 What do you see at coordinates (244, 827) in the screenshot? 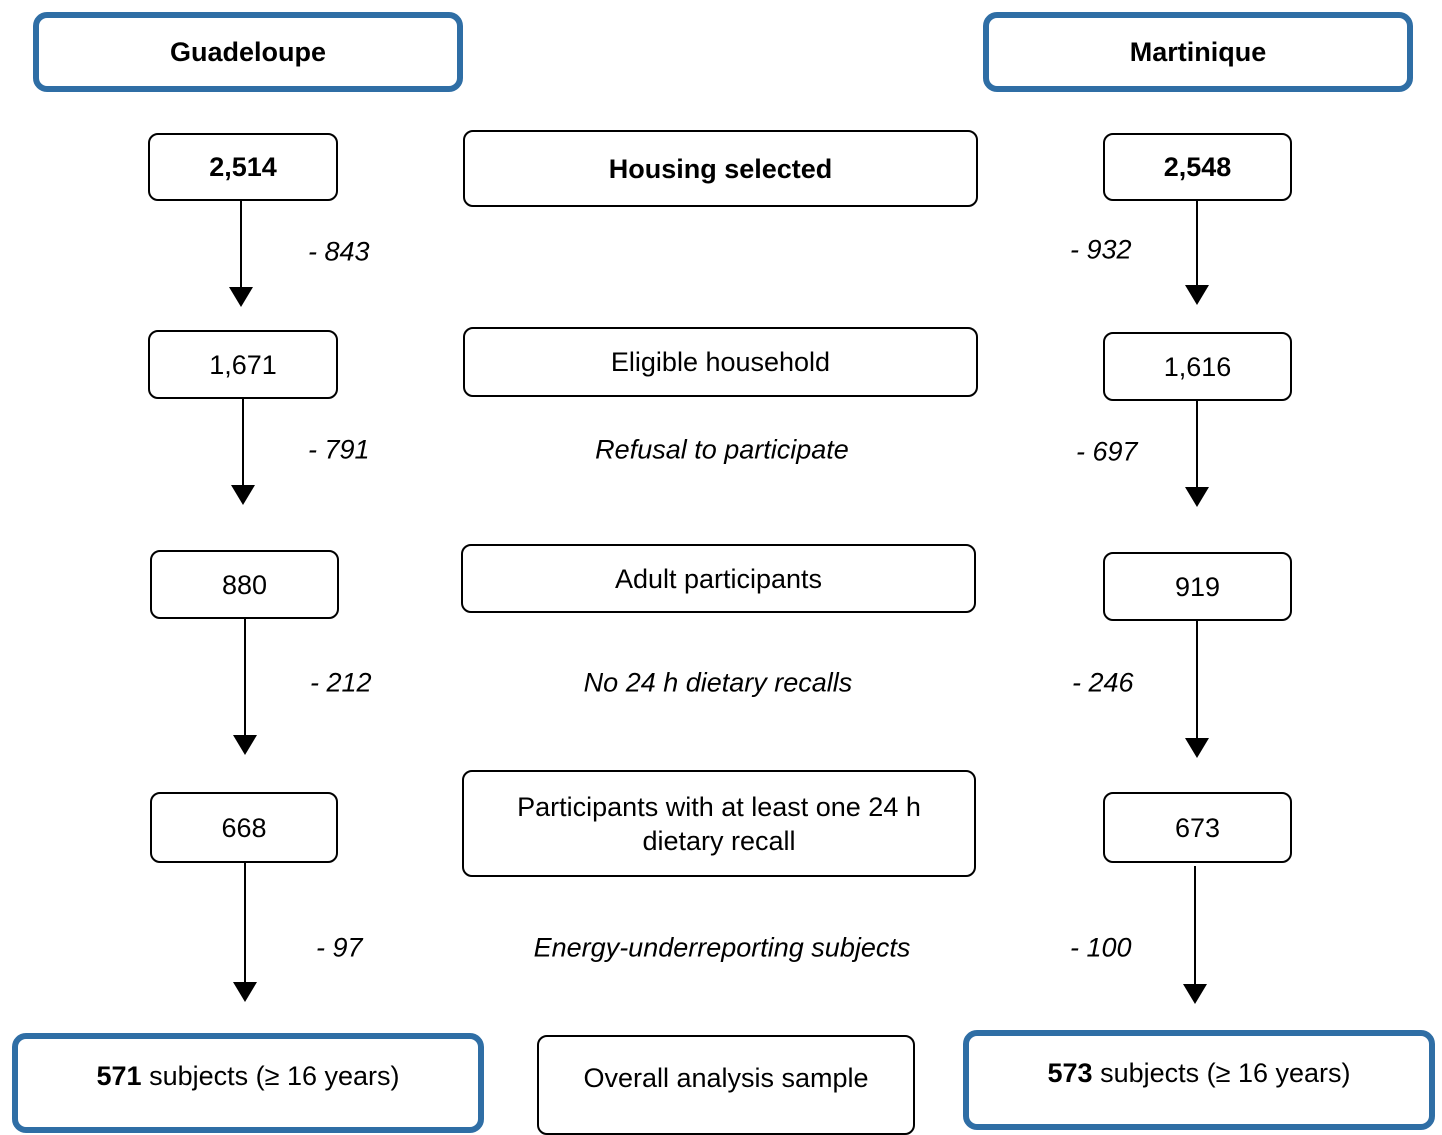
I see `count-box: 668` at bounding box center [244, 827].